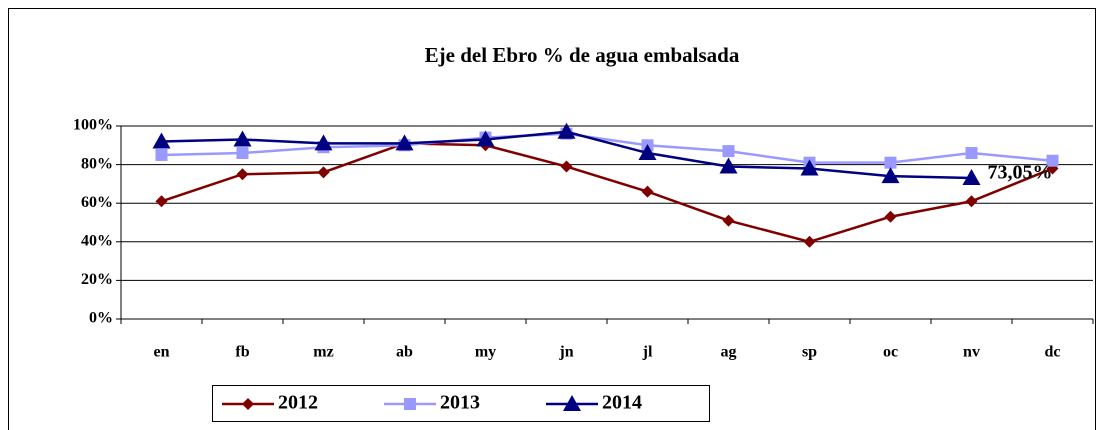 This screenshot has height=430, width=1113. What do you see at coordinates (890, 352) in the screenshot?
I see `x-tick-label: oc` at bounding box center [890, 352].